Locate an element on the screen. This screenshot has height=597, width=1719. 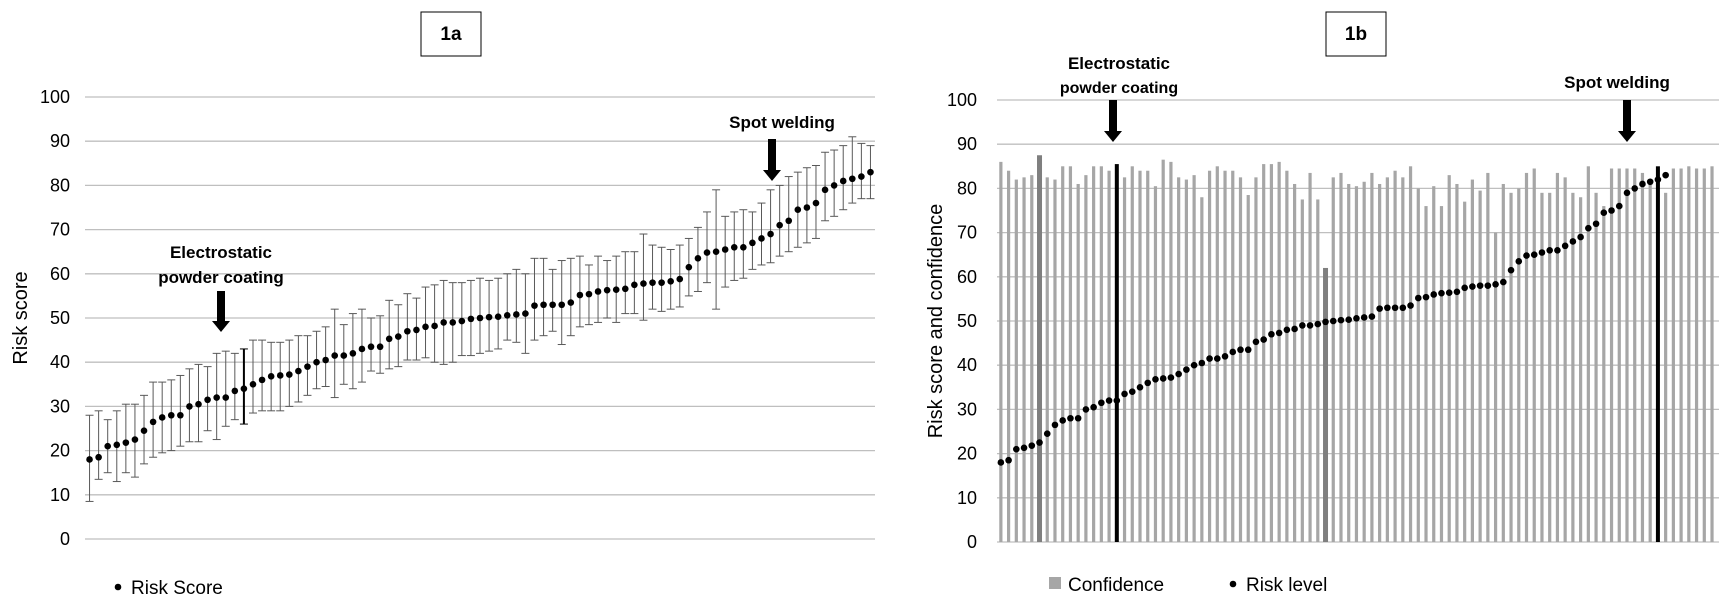
y-tick-label: 0 is located at coordinates (65, 539).